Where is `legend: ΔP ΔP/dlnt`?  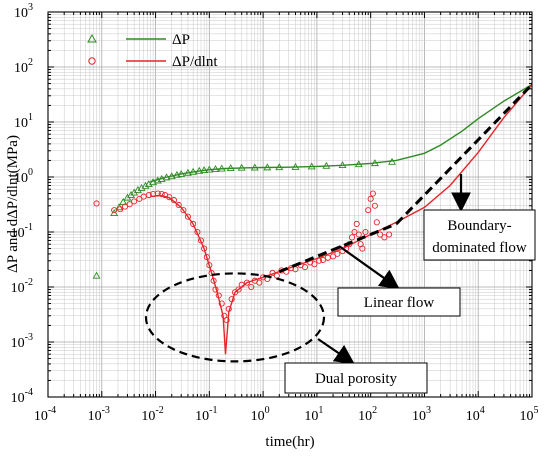 legend: ΔP ΔP/dlnt is located at coordinates (152, 51).